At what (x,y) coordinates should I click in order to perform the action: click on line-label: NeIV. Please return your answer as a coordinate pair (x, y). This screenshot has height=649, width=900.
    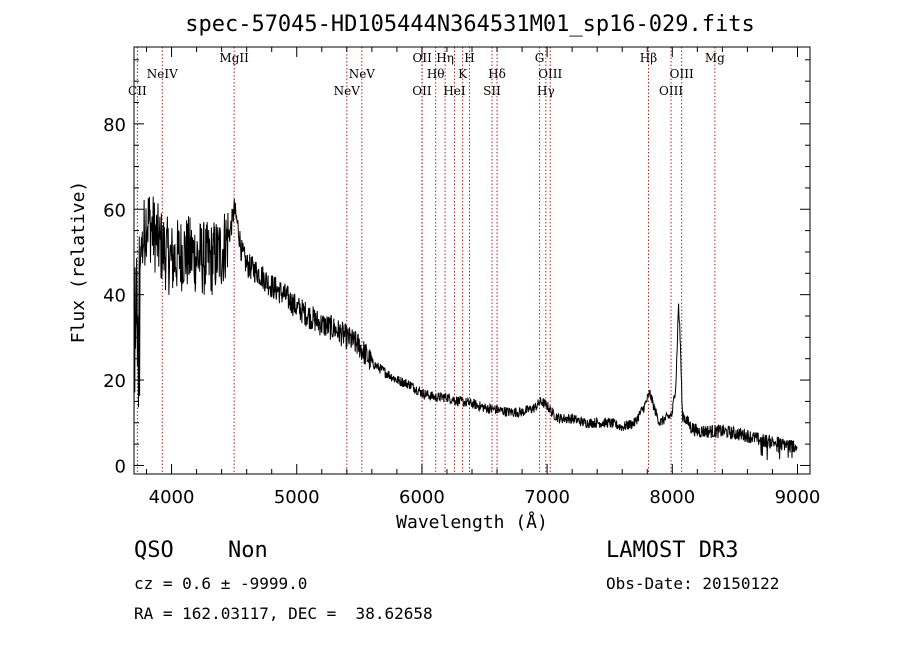
    Looking at the image, I should click on (162, 74).